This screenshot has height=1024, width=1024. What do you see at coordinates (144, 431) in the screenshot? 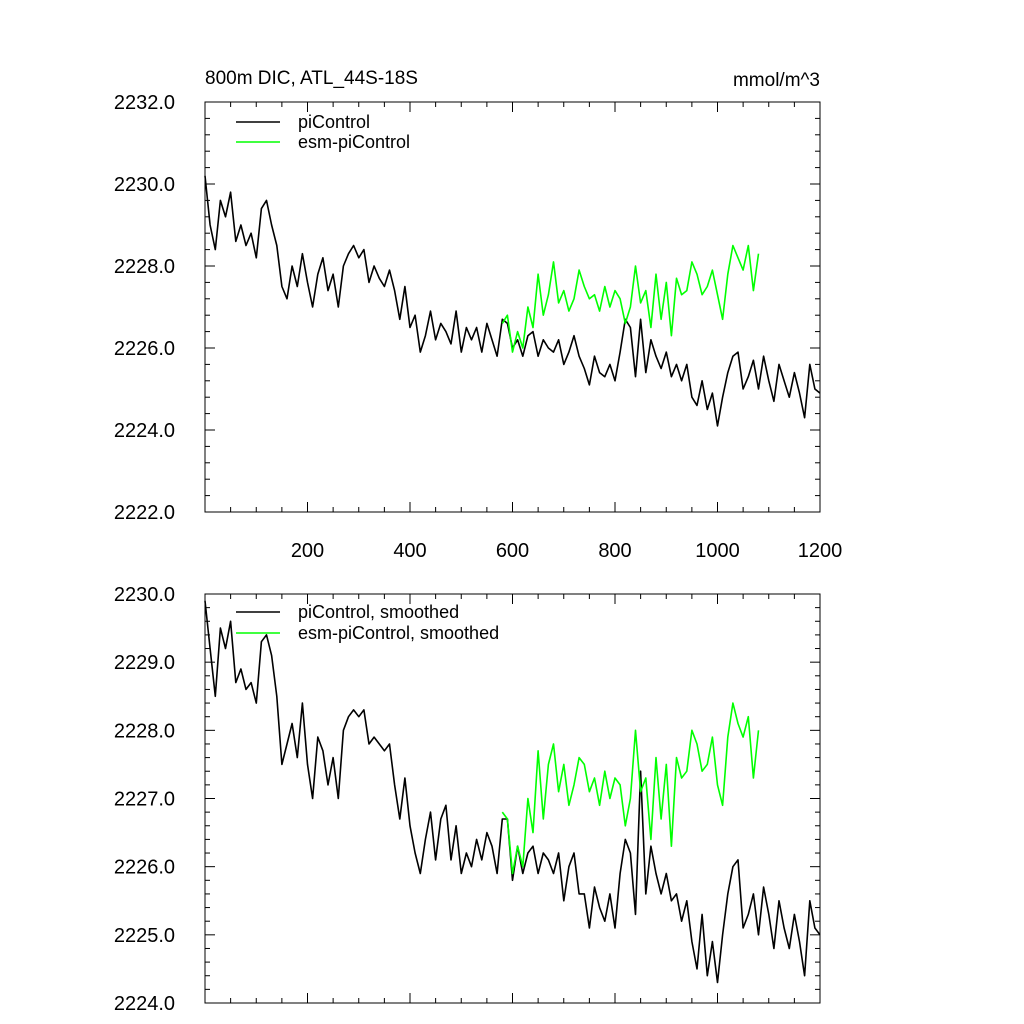
I see `top-y-tick-label: 2224.0` at bounding box center [144, 431].